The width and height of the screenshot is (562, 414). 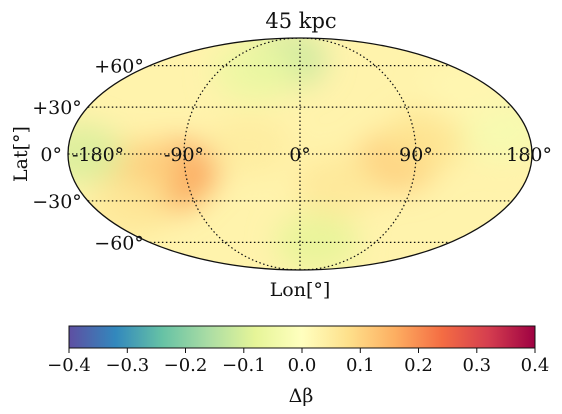 I want to click on y-axis-label: Lat[°], so click(x=21, y=154).